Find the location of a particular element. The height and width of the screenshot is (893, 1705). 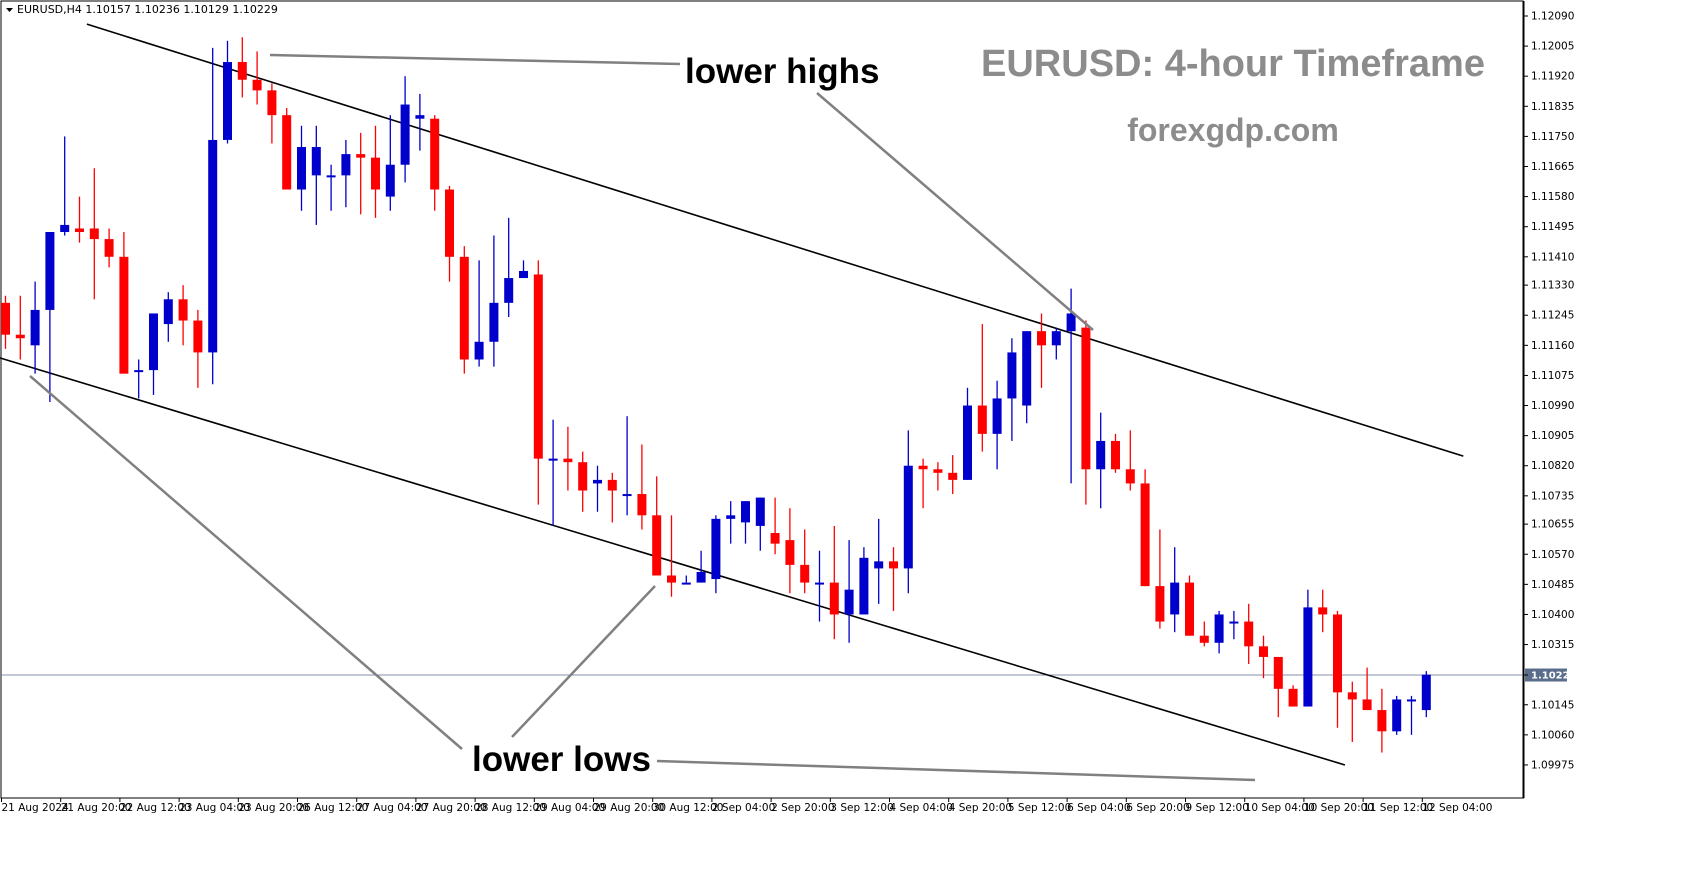

y-tick-label: 1.10990 is located at coordinates (1552, 406).